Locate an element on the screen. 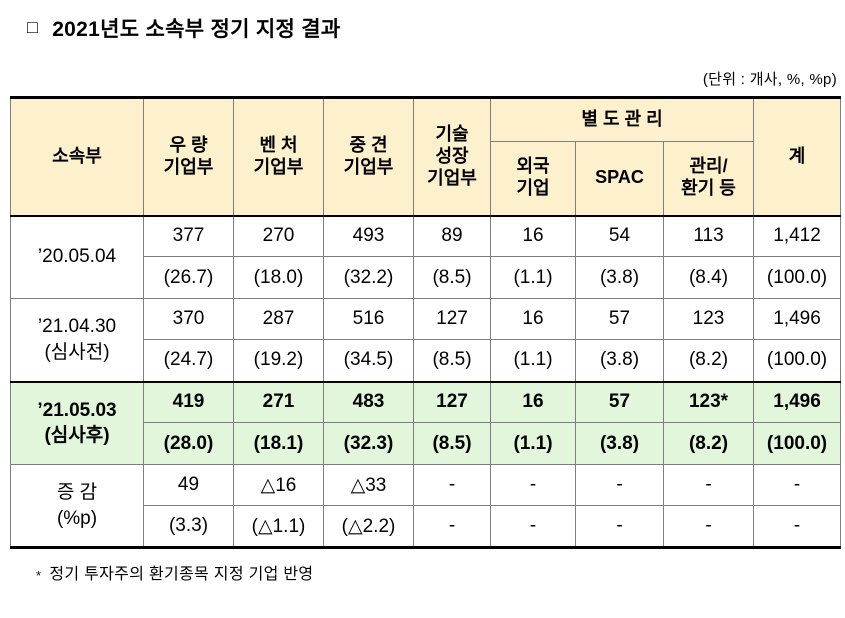  percent-cell: (32.3) is located at coordinates (368, 443).